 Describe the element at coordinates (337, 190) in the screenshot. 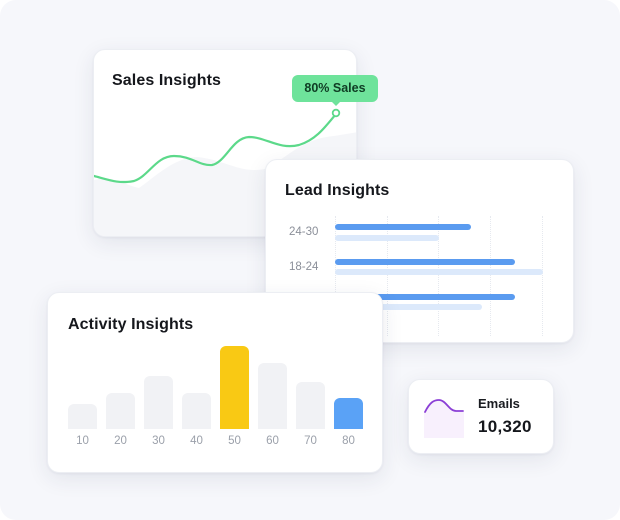

I see `lead-insights-title: Lead Insights` at that location.